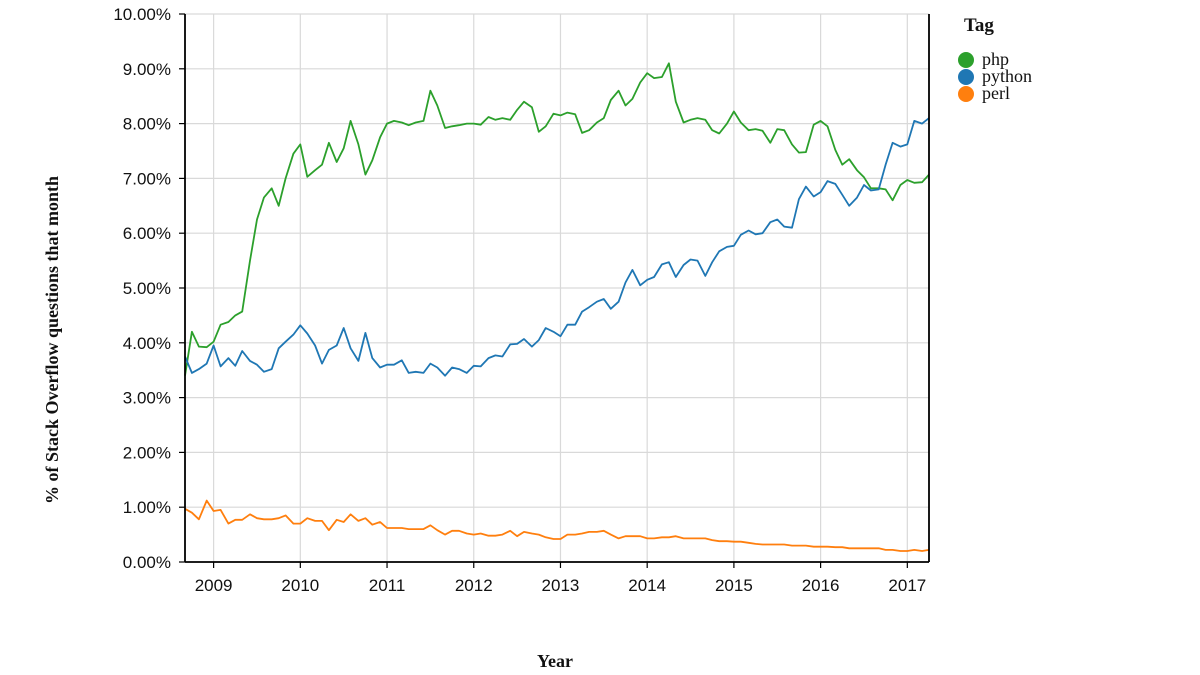  Describe the element at coordinates (387, 585) in the screenshot. I see `x-tick-label: 2011` at that location.